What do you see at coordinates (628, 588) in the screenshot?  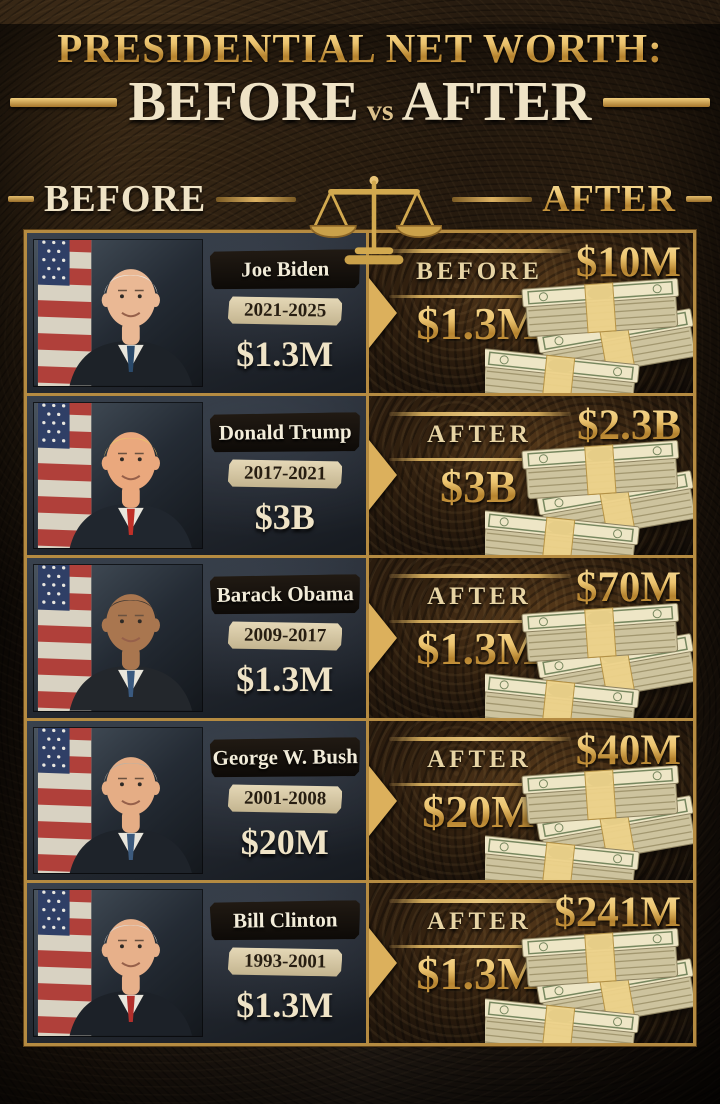 I see `net-worth-after: $70M` at bounding box center [628, 588].